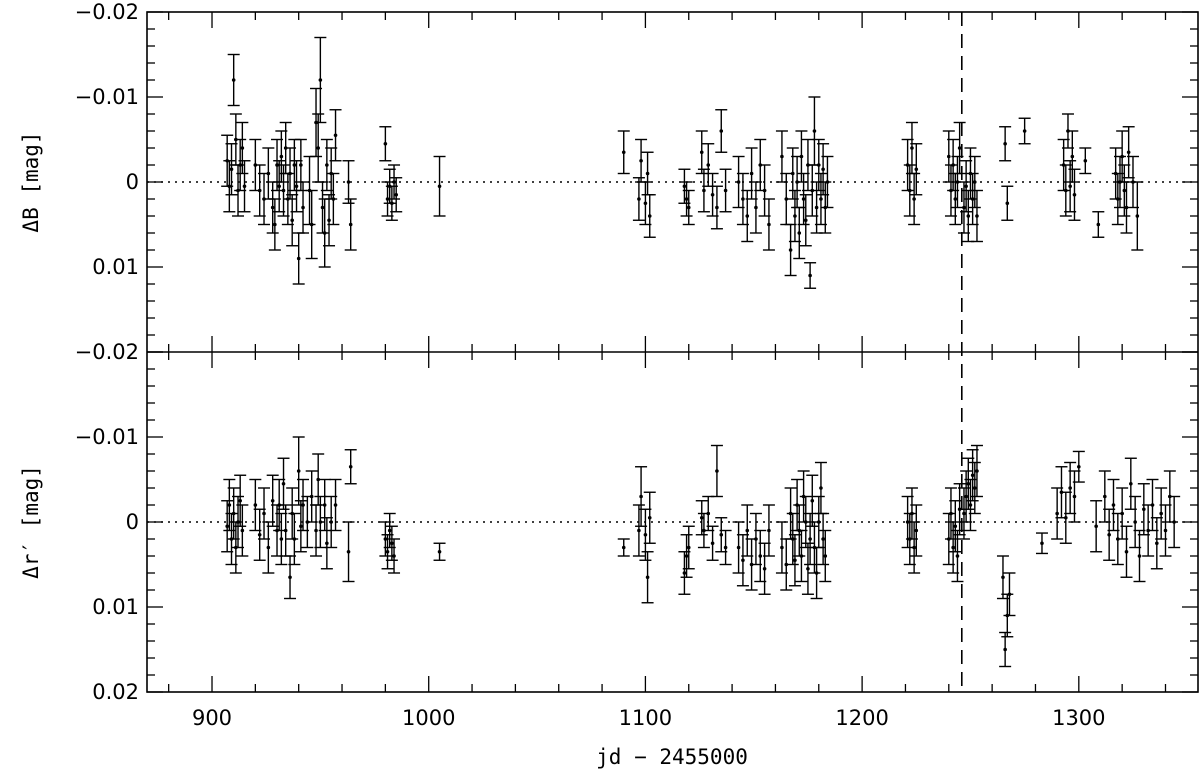  What do you see at coordinates (107, 97) in the screenshot?
I see `y-tick-label: −0.01` at bounding box center [107, 97].